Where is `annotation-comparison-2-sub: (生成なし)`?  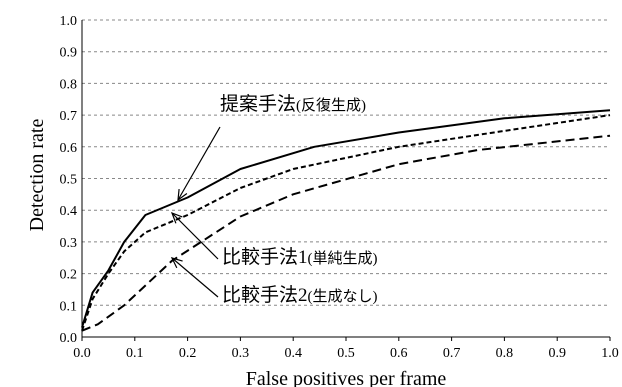
annotation-comparison-2-sub: (生成なし) is located at coordinates (343, 296).